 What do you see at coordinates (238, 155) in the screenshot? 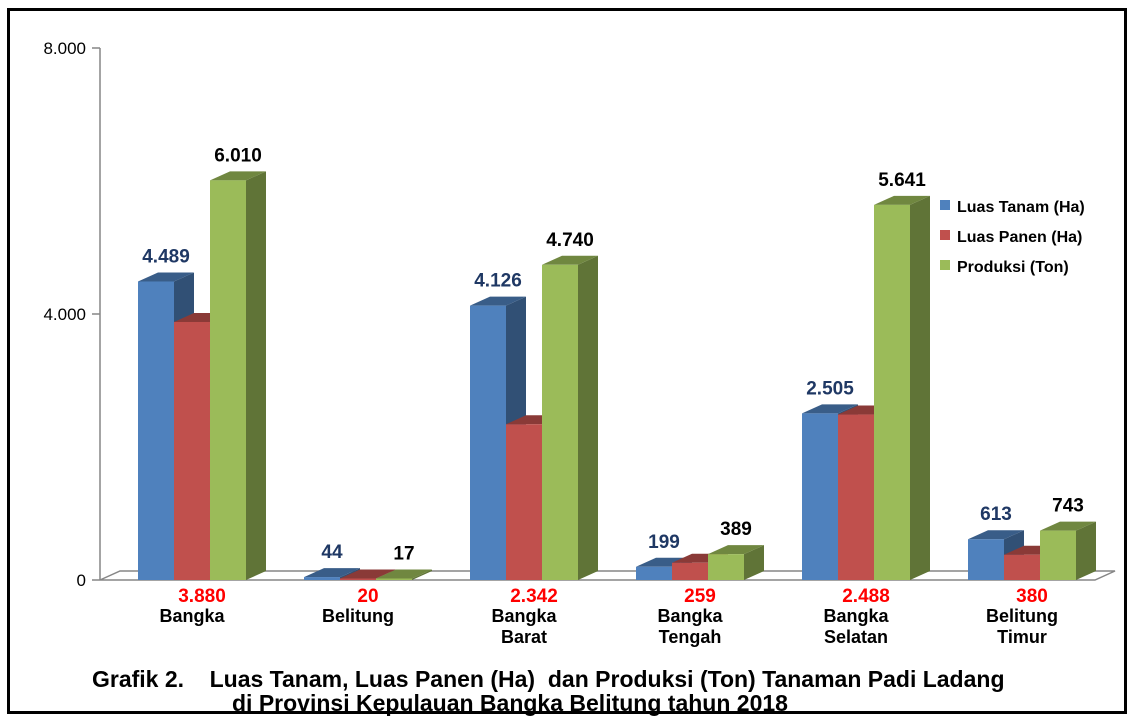
I see `data-label-2-0: 6.010` at bounding box center [238, 155].